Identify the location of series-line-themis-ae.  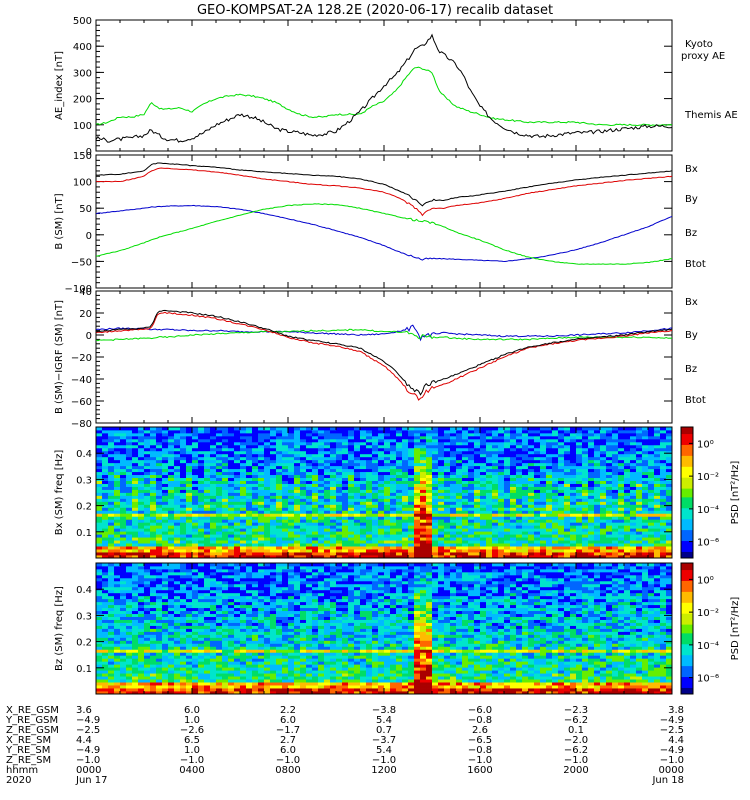
(384, 88).